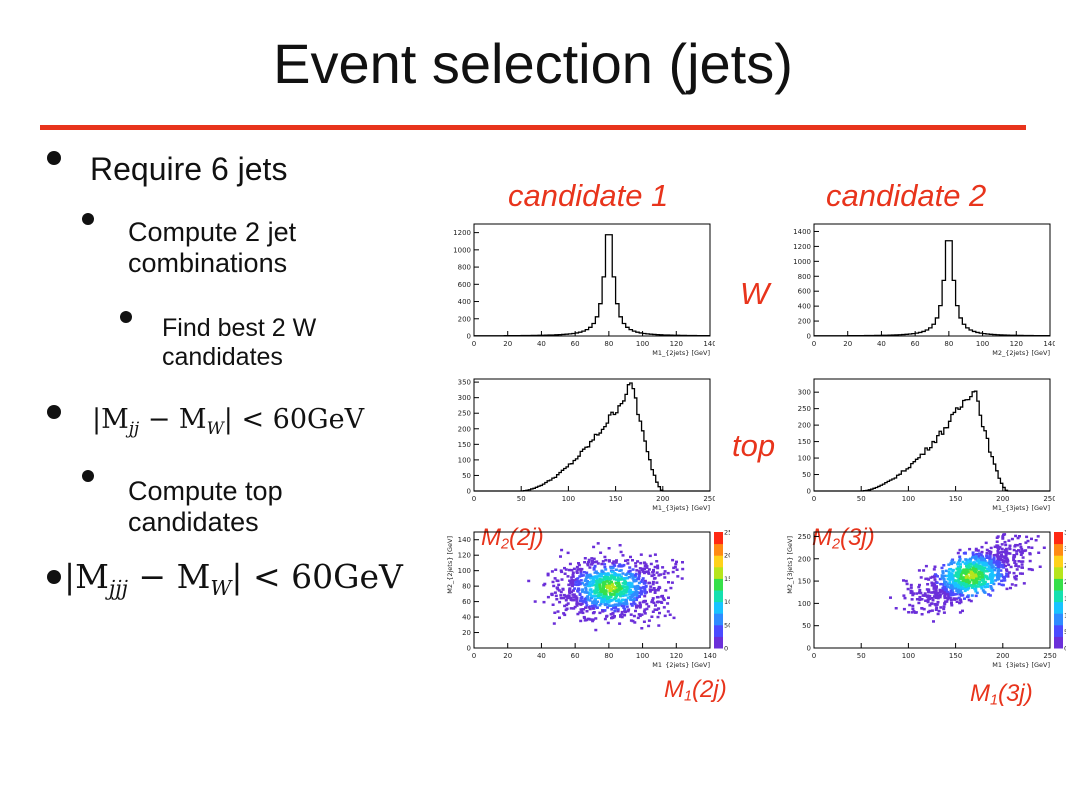 The height and width of the screenshot is (800, 1066). I want to click on y-tick-label: 60, so click(466, 602).